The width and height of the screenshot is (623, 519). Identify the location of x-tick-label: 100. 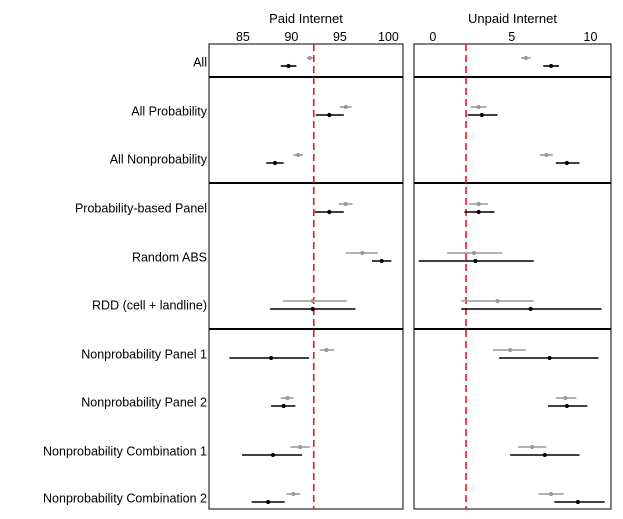
(388, 37).